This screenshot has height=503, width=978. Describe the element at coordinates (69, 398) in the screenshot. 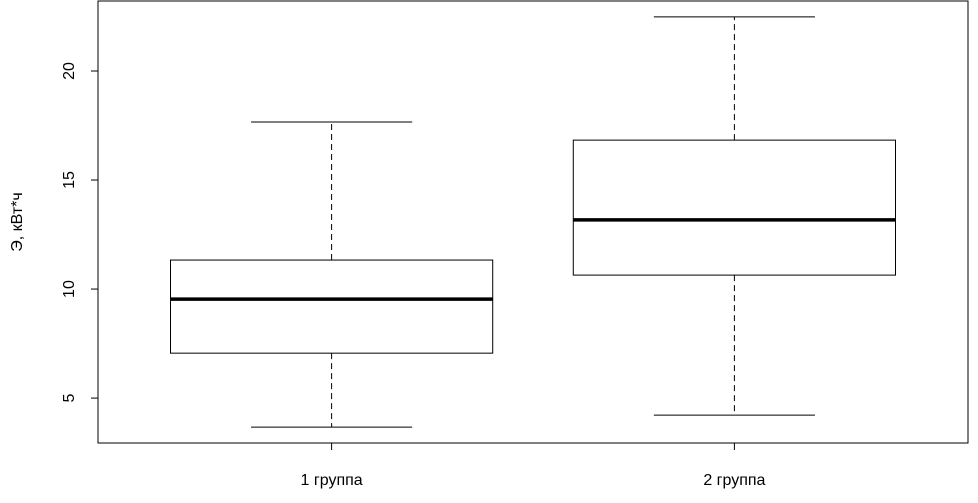

I see `y-tick-label: 5` at that location.